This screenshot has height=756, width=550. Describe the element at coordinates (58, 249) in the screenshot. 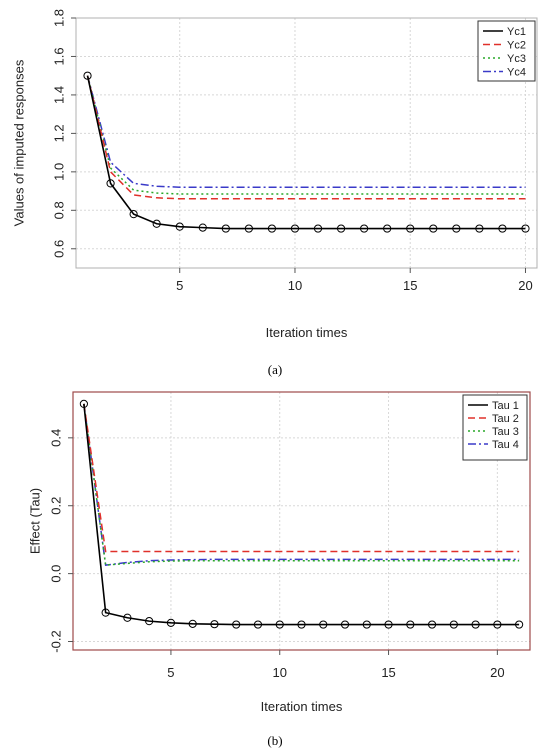

I see `y-tick-label: 0.6` at that location.